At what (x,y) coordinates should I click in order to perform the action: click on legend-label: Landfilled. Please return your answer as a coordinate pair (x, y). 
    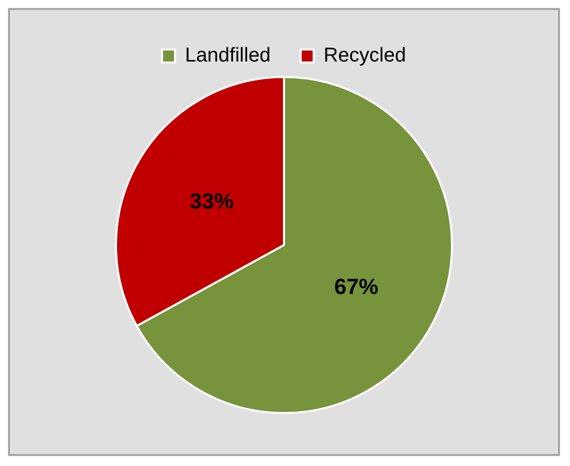
    Looking at the image, I should click on (228, 55).